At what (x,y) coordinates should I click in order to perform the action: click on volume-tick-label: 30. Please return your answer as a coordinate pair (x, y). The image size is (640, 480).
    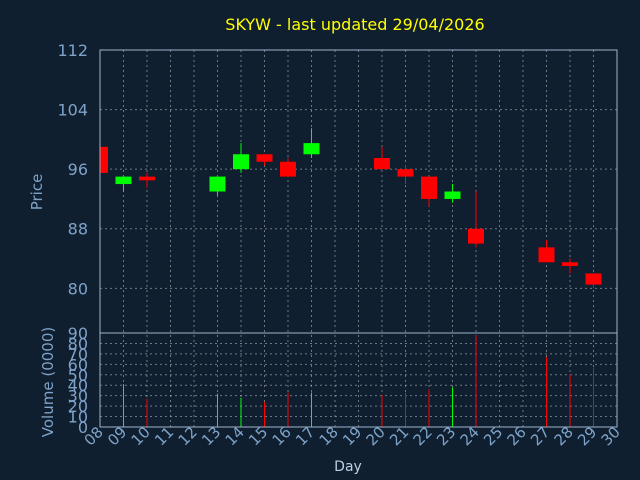
    Looking at the image, I should click on (78, 396).